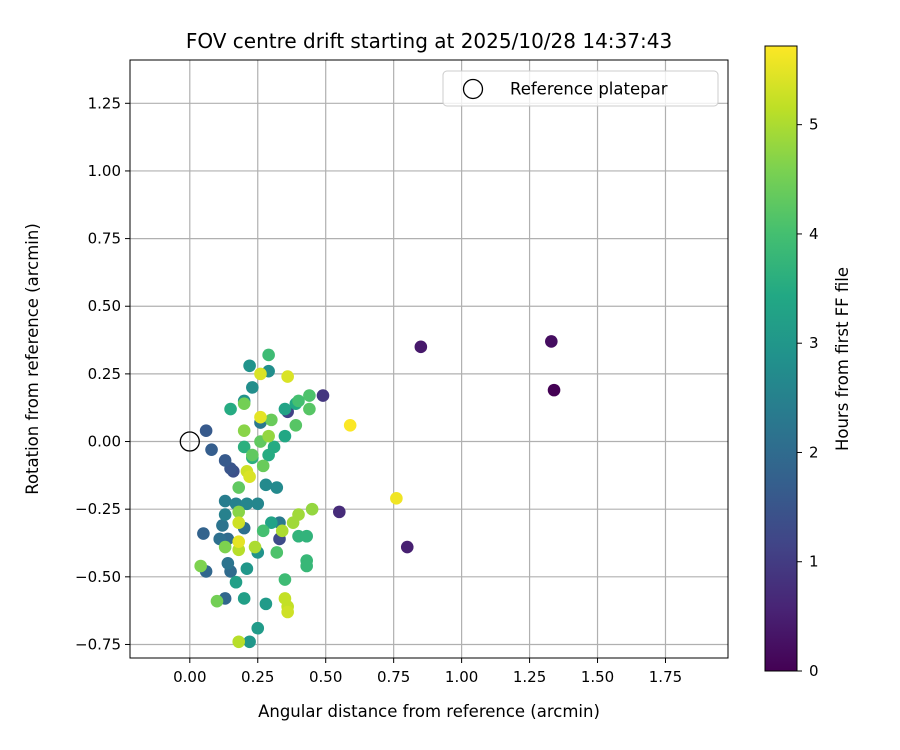 This screenshot has width=900, height=750. I want to click on y-tick-label: −0.75, so click(98, 644).